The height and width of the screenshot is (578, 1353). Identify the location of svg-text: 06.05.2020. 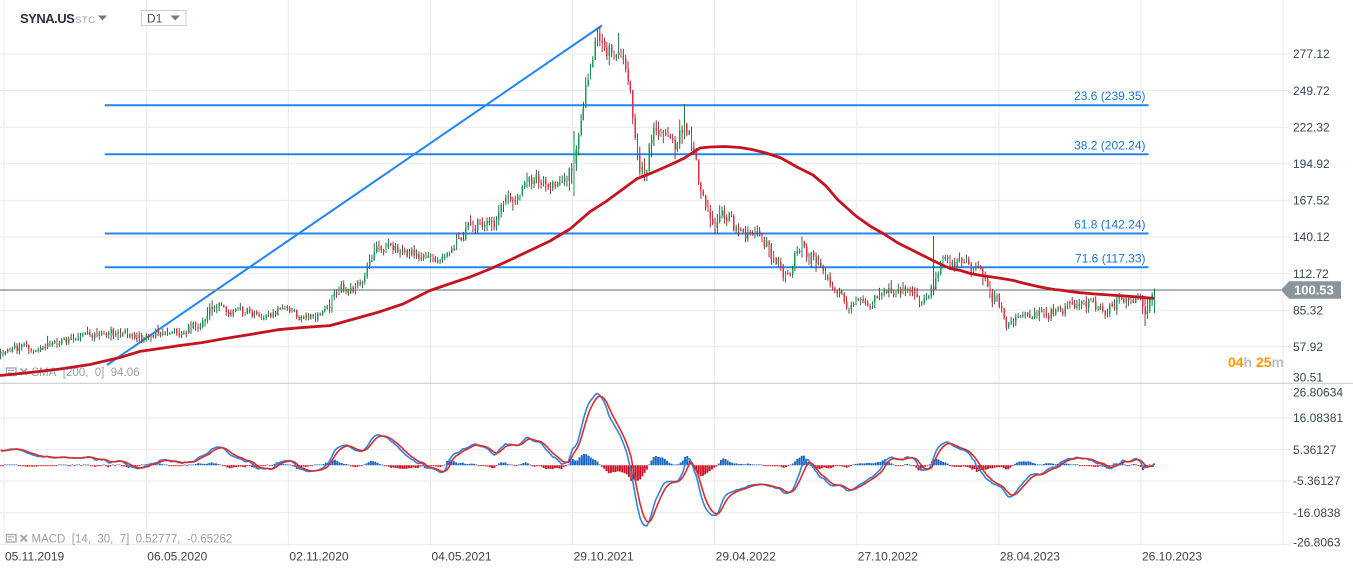
(177, 557).